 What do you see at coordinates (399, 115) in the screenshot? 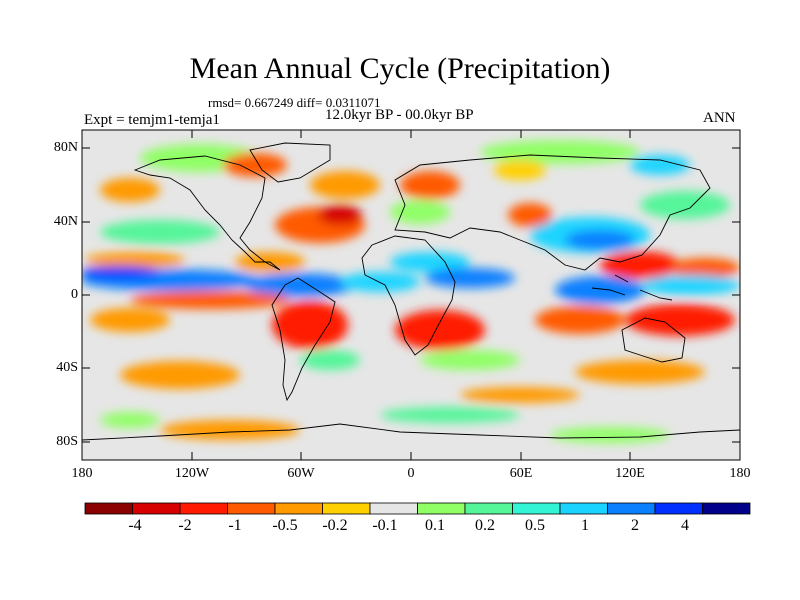
I see `period-label: 12.0kyr BP - 00.0kyr BP` at bounding box center [399, 115].